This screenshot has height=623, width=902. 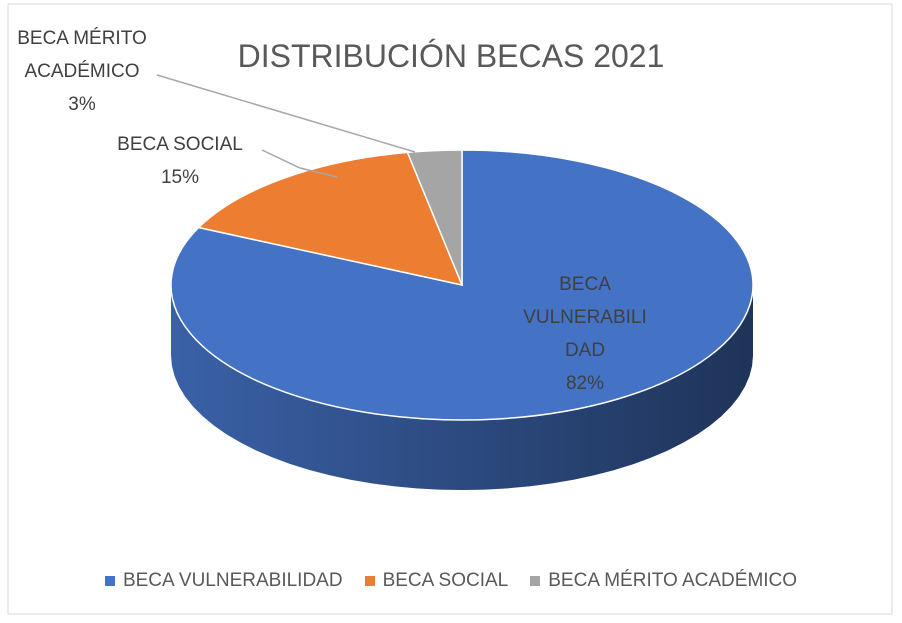 I want to click on data-label-value: 3%, so click(x=82, y=104).